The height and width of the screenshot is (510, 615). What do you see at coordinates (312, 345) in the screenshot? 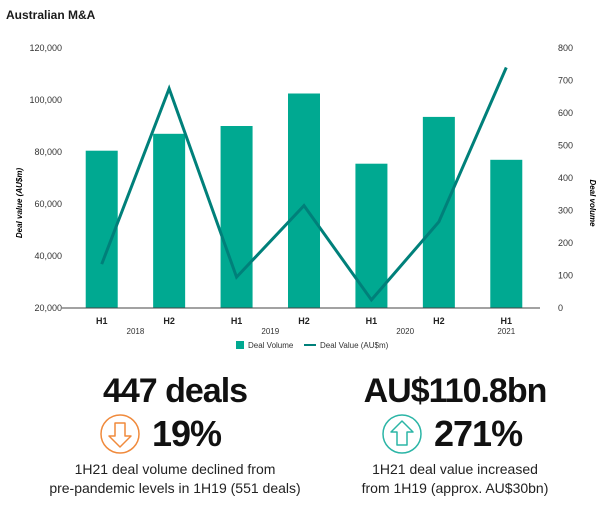
I see `legend: Deal Volume Deal Value (AU$m)` at bounding box center [312, 345].